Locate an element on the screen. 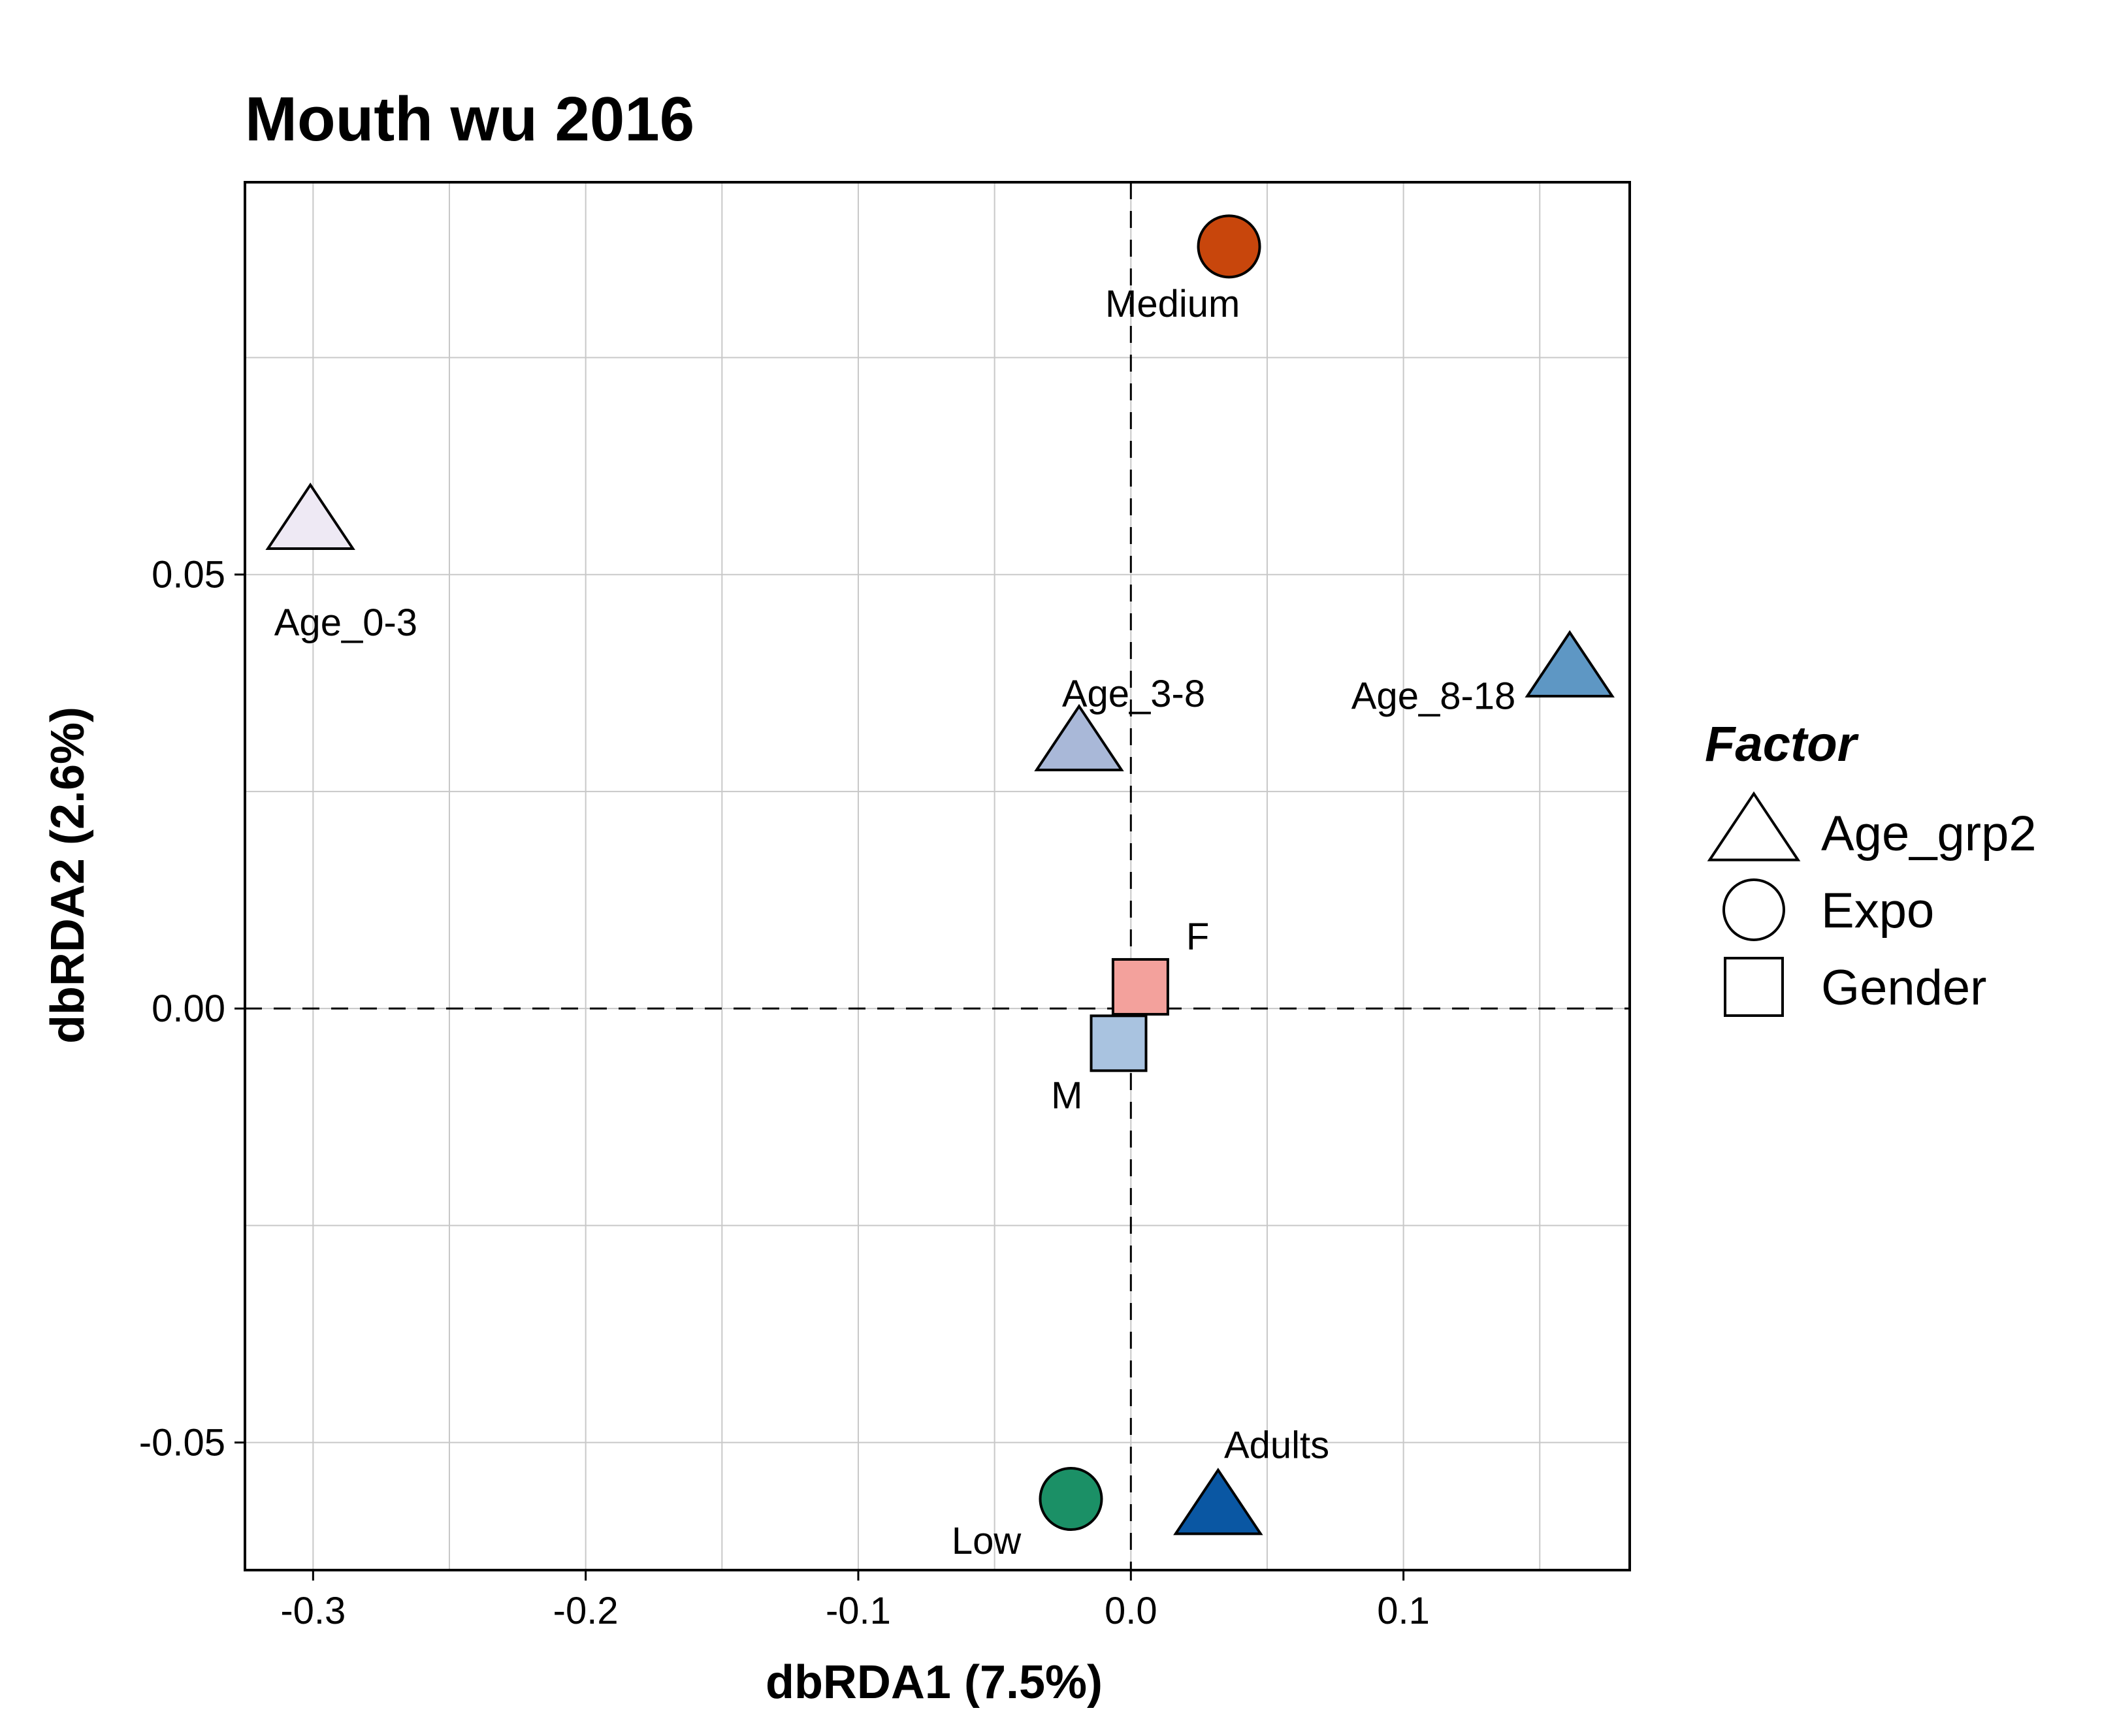 This screenshot has height=1736, width=2117. y-axis-ticks: -0.05 0.00 0.05 is located at coordinates (192, 1009).